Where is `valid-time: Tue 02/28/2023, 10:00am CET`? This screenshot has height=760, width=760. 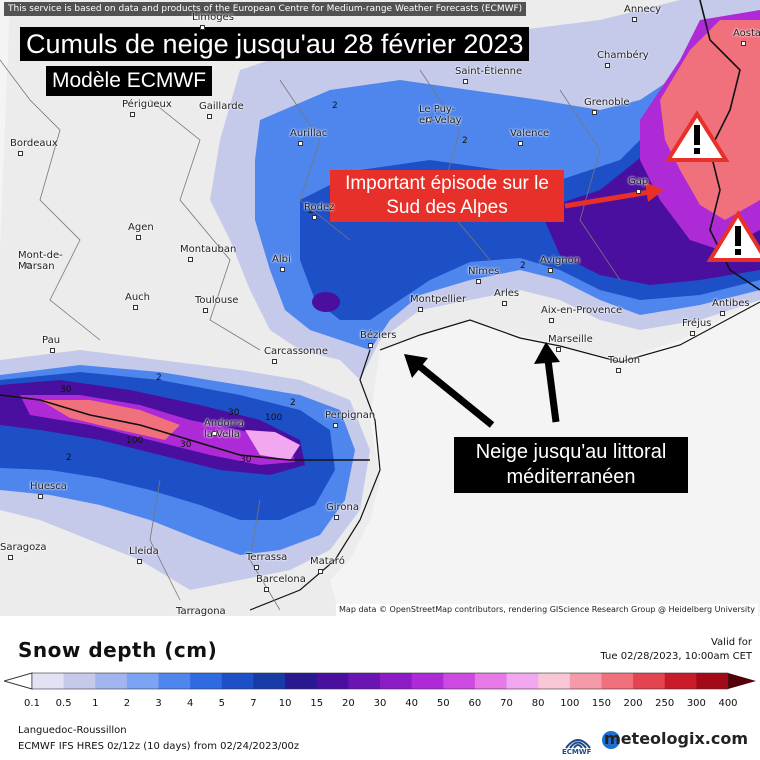
valid-time: Tue 02/28/2023, 10:00am CET is located at coordinates (676, 656).